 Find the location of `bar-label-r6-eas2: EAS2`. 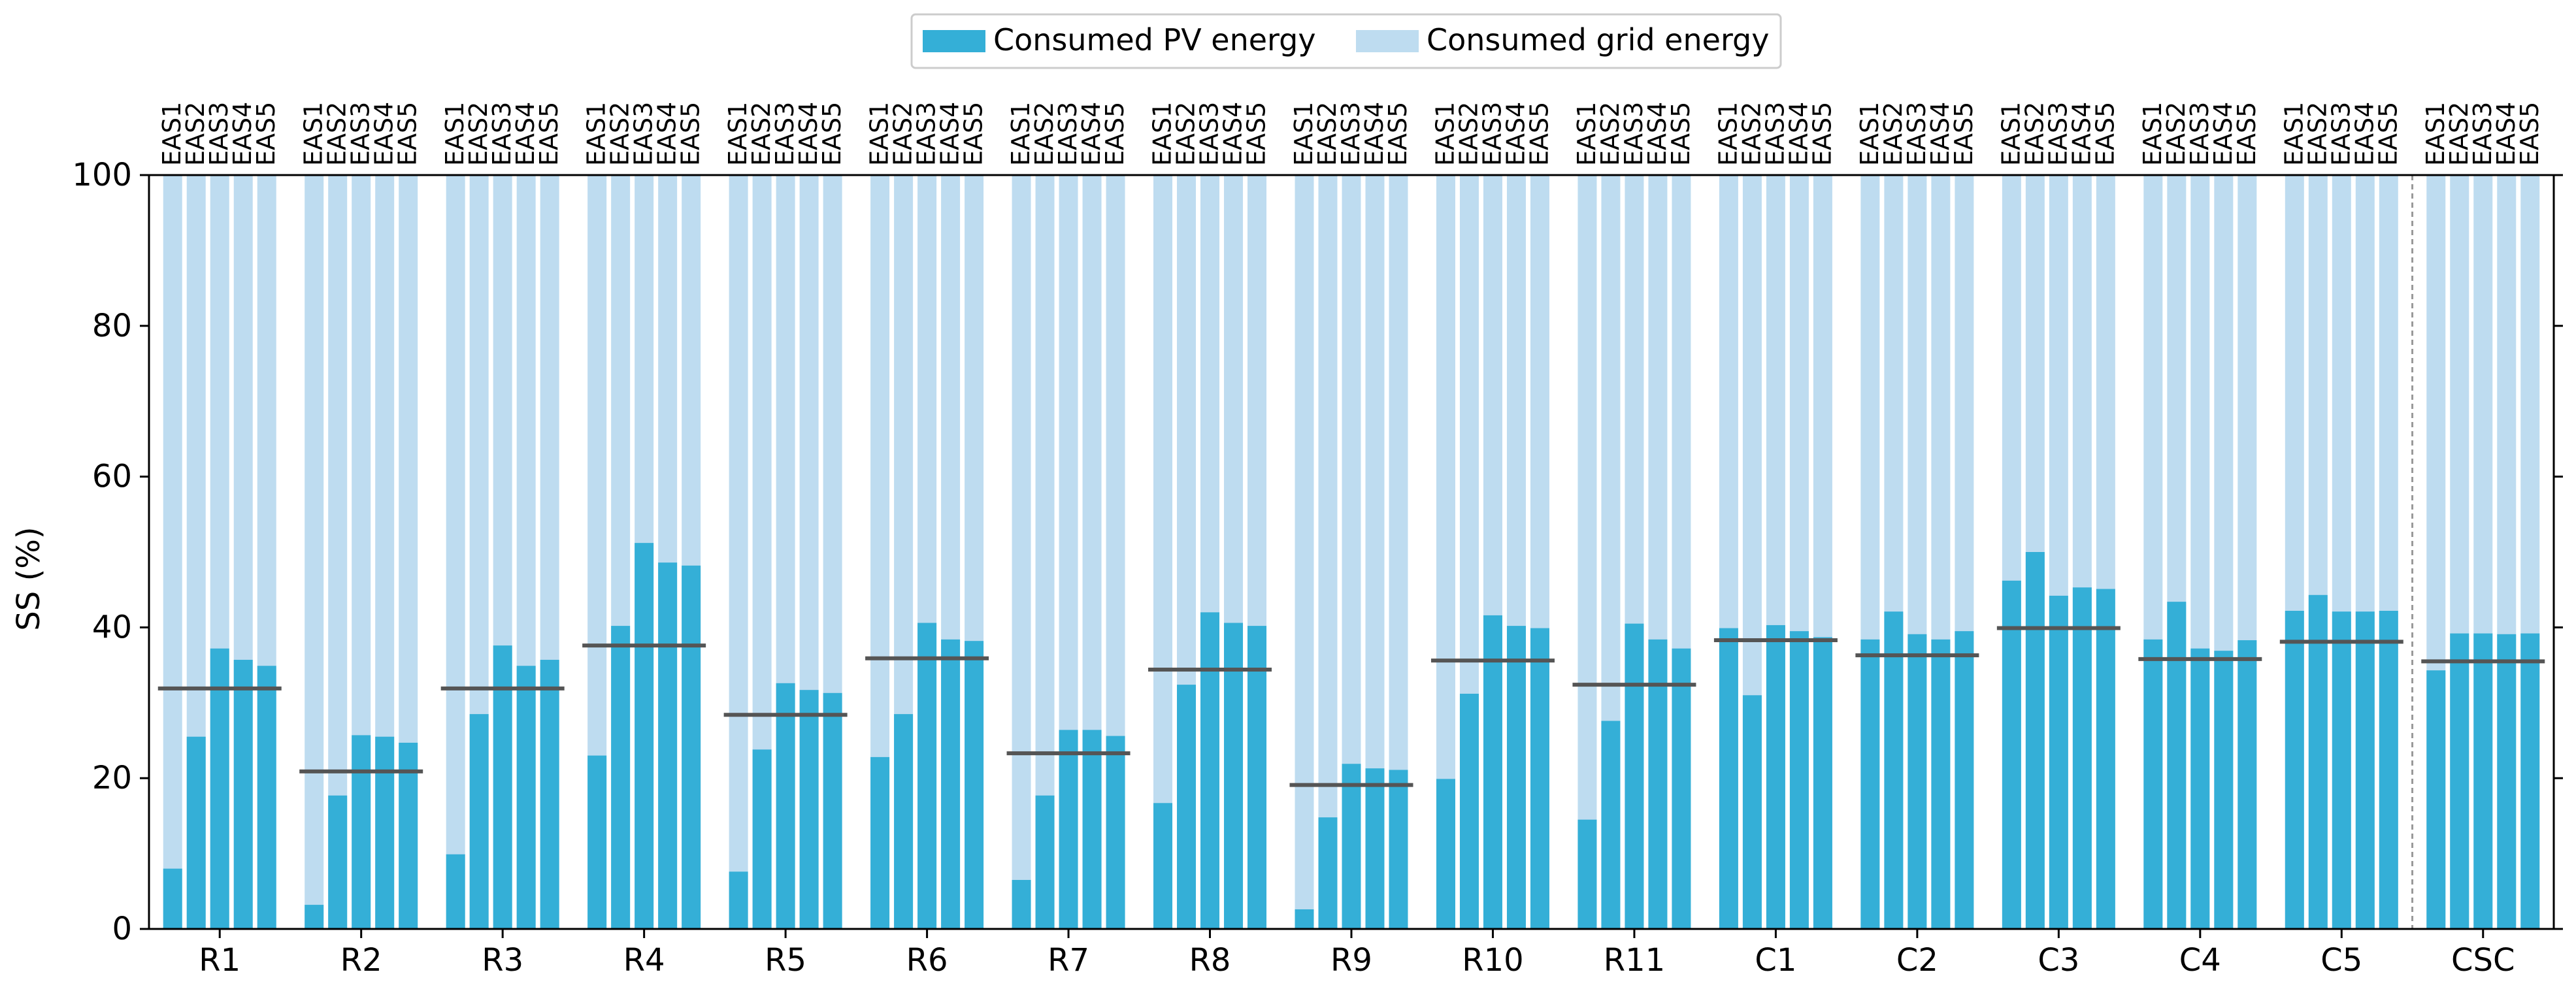

bar-label-r6-eas2: EAS2 is located at coordinates (903, 134).